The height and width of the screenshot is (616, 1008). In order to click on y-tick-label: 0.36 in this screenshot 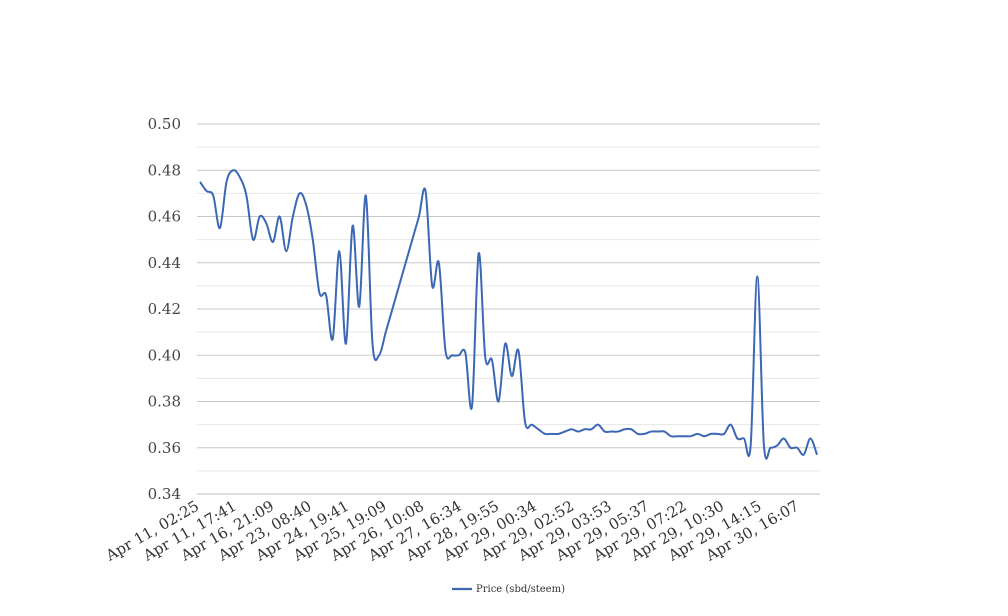, I will do `click(164, 448)`.